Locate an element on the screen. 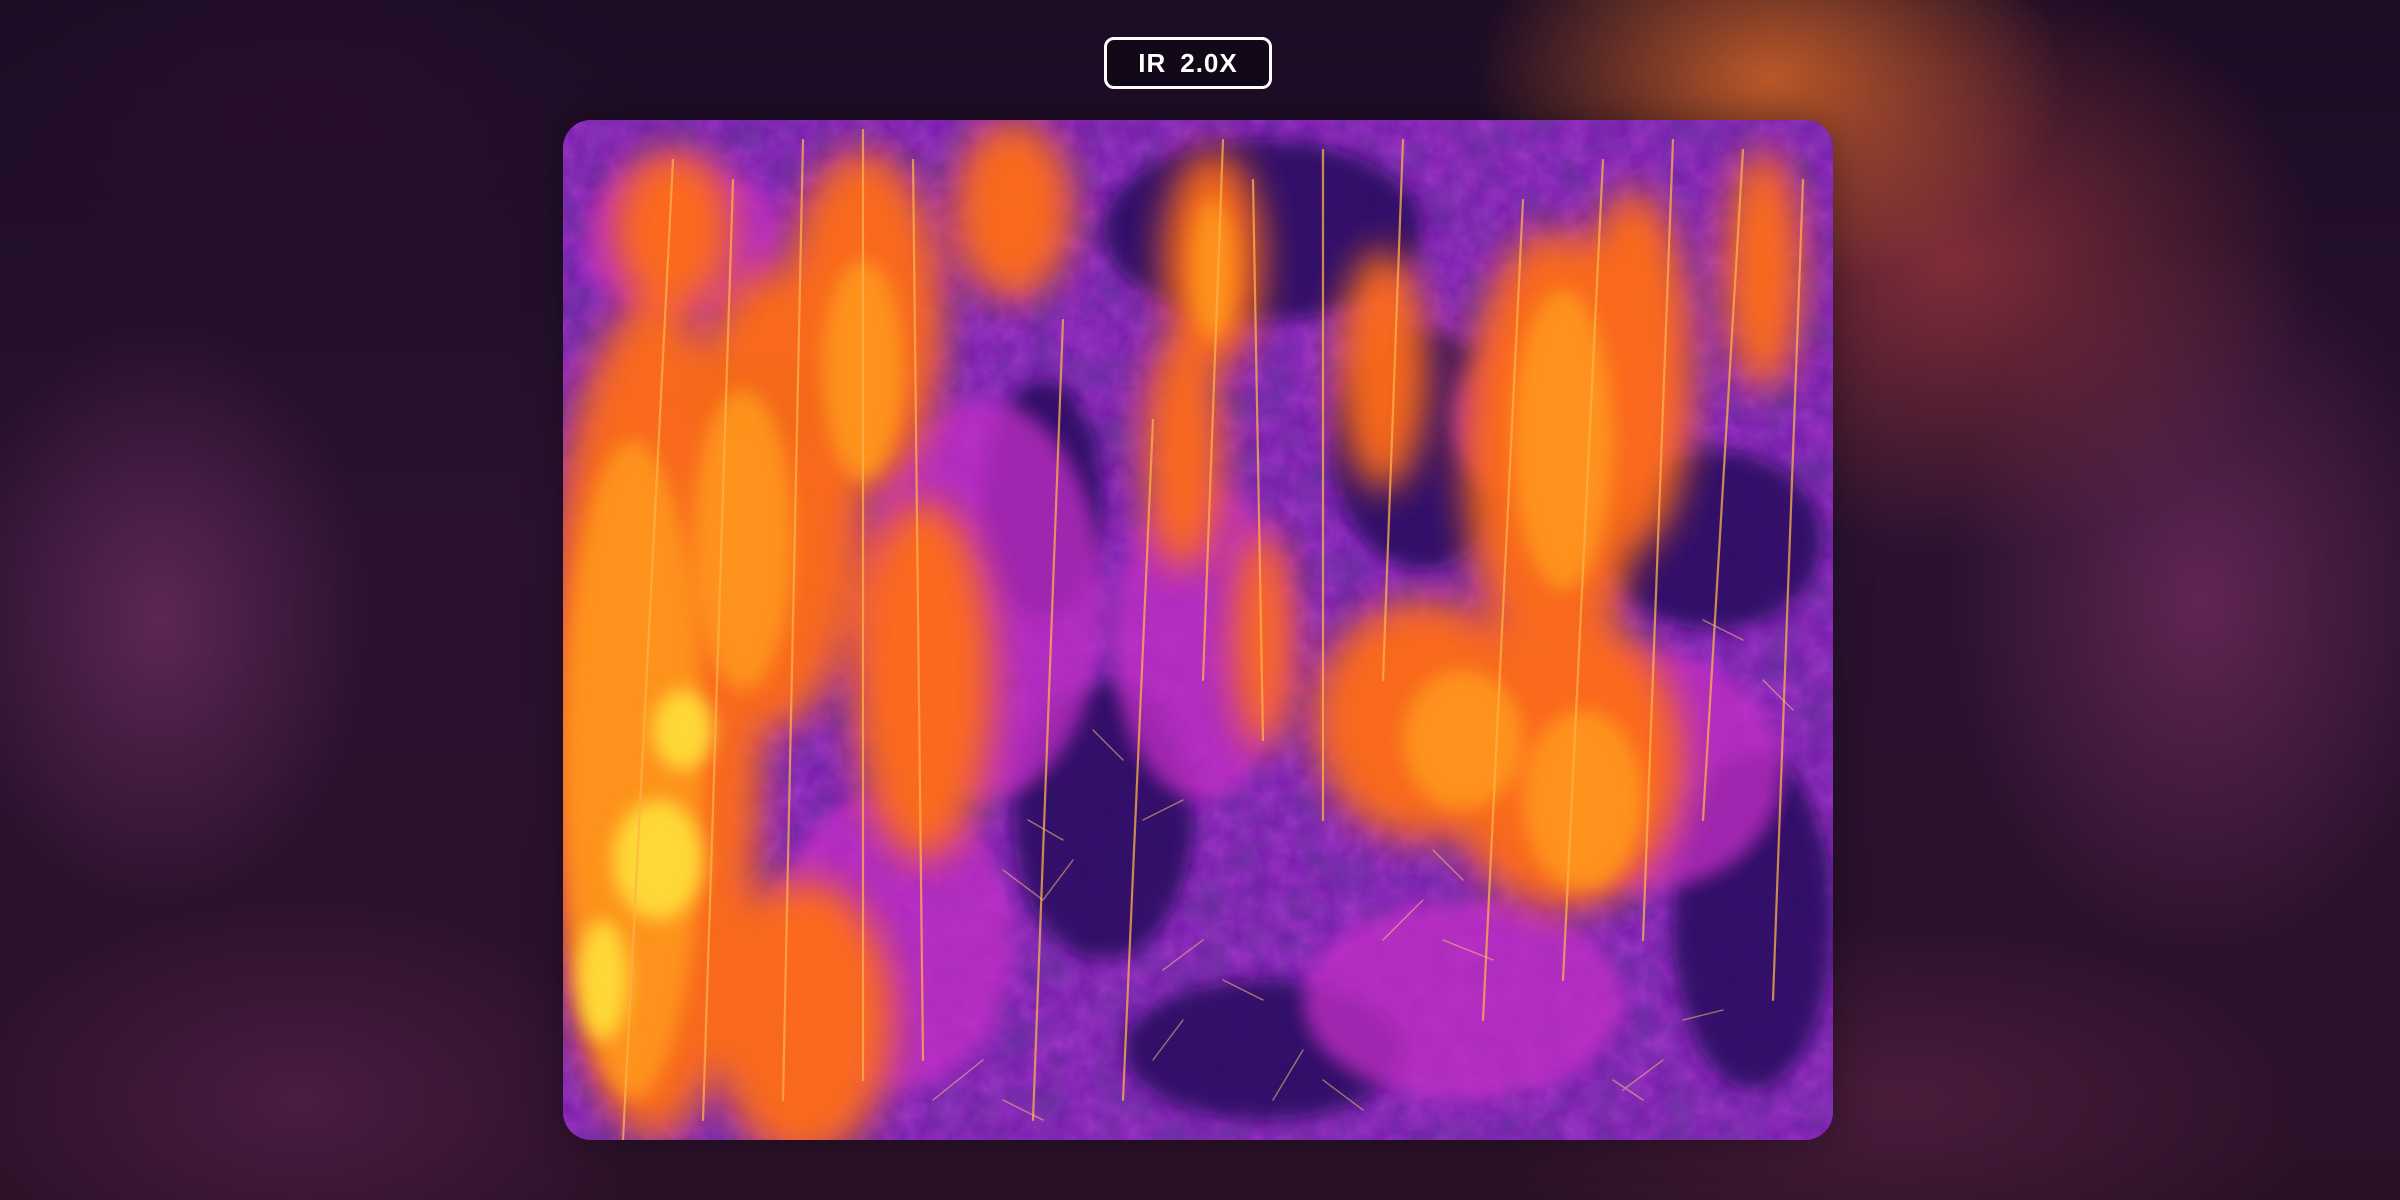  zoom-value: 2.0X is located at coordinates (1209, 62).